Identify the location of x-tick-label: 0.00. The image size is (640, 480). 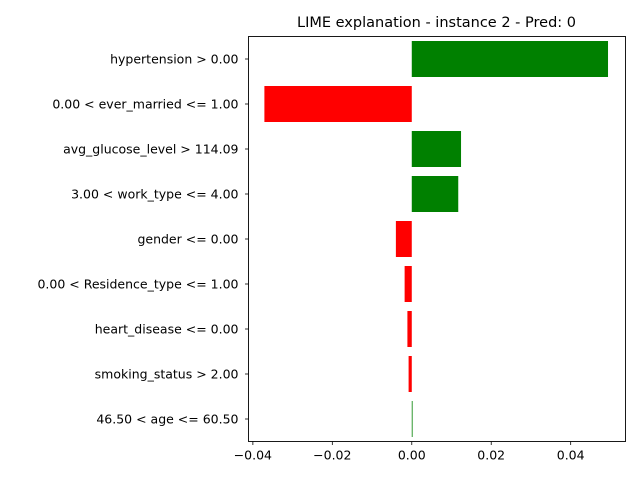
(412, 455).